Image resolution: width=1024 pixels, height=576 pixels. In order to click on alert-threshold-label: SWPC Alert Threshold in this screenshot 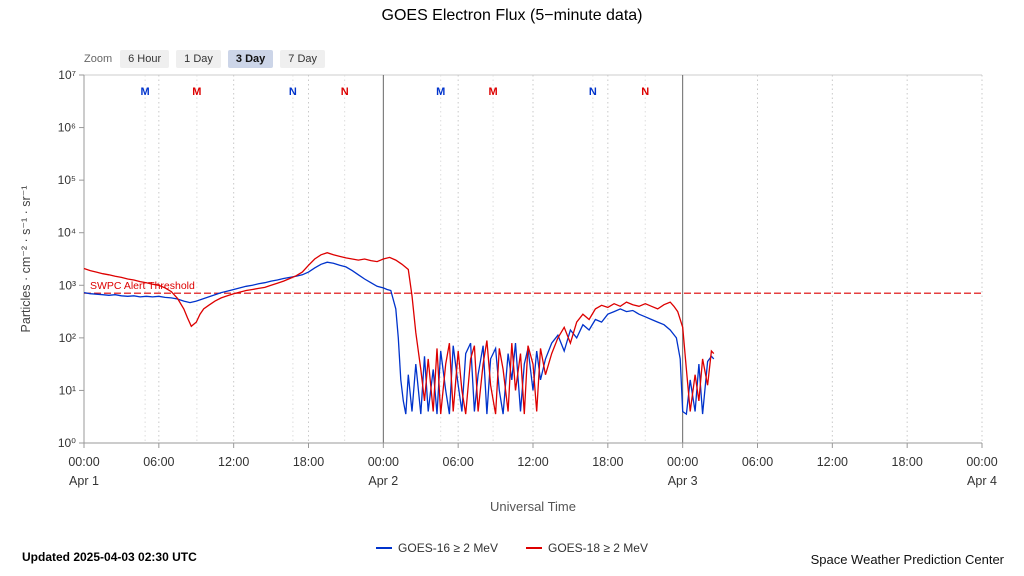, I will do `click(142, 286)`.